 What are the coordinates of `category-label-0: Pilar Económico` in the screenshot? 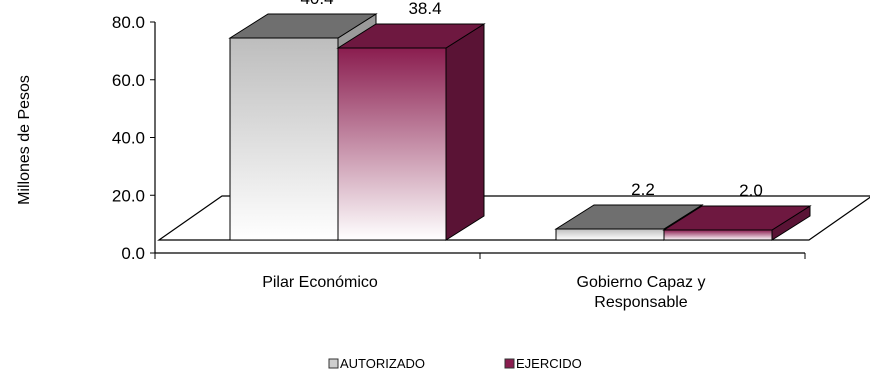 It's located at (320, 282).